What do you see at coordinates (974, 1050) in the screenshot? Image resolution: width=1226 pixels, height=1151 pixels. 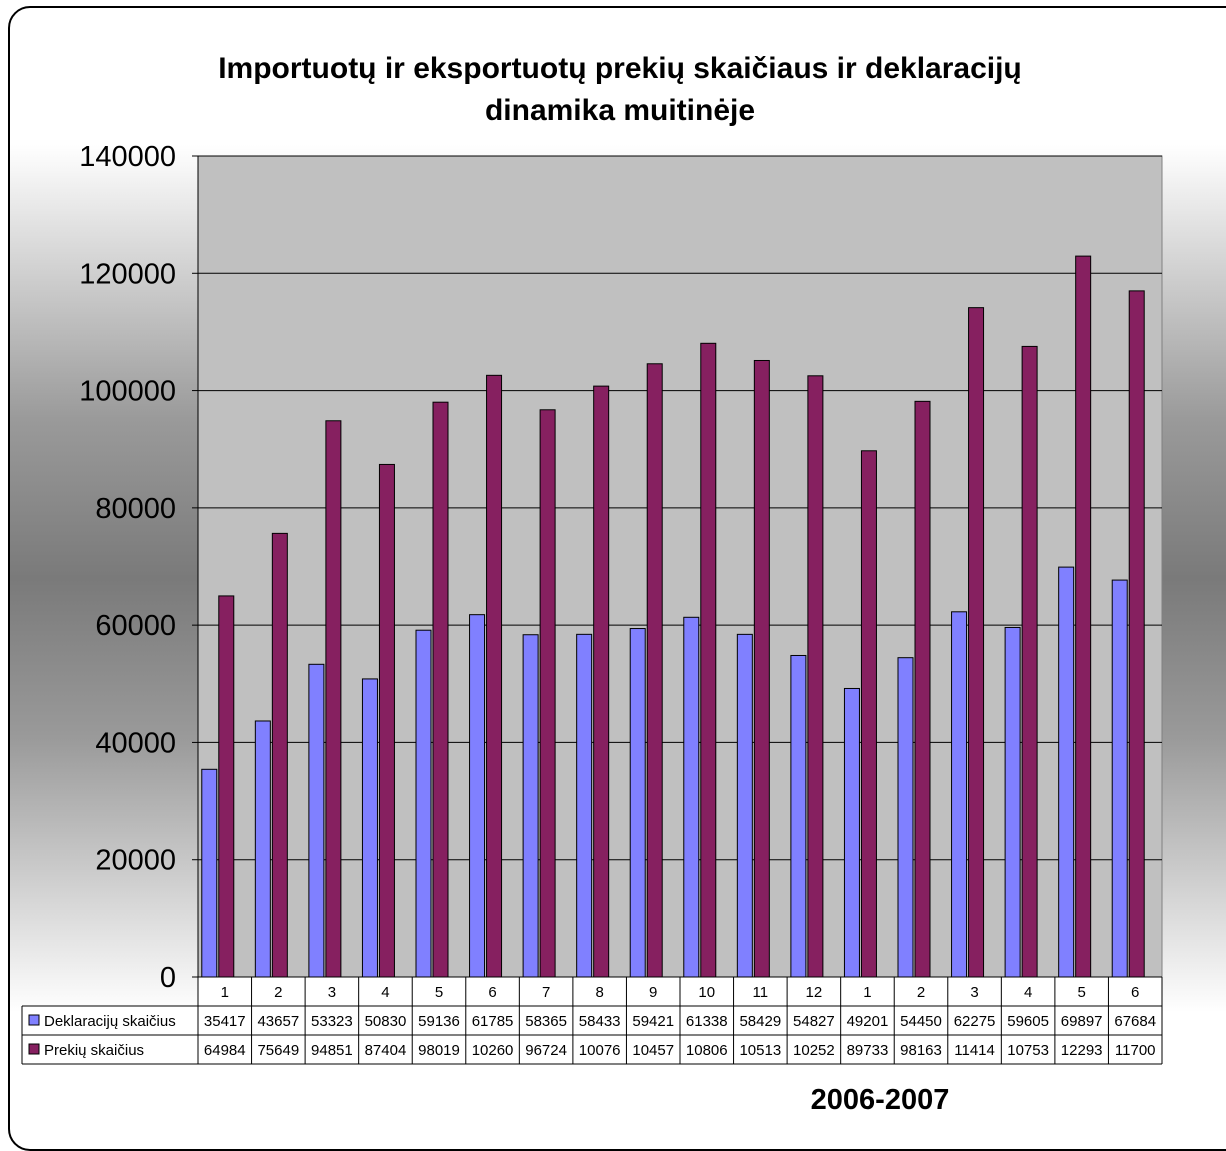 I see `table-cell: 11414` at bounding box center [974, 1050].